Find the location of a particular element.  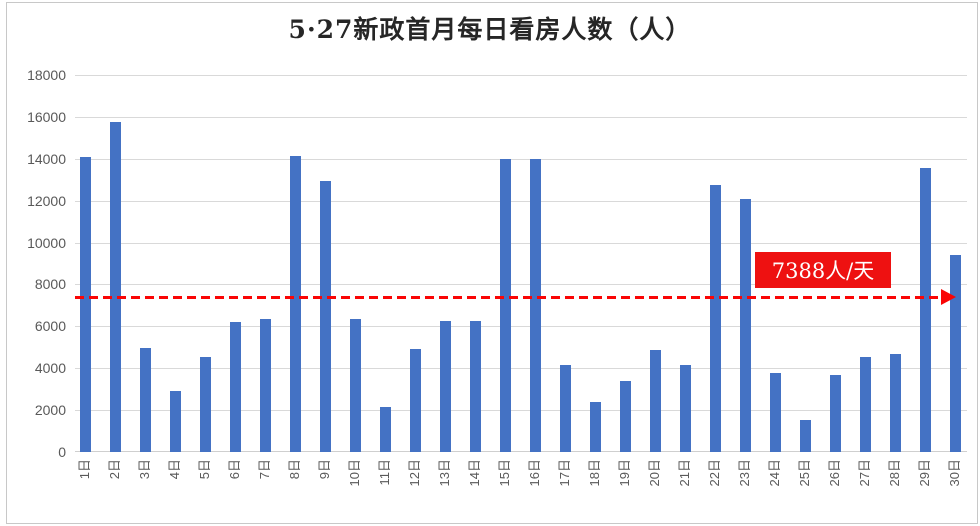

x-axis-tick-label: 10日 is located at coordinates (354, 473).